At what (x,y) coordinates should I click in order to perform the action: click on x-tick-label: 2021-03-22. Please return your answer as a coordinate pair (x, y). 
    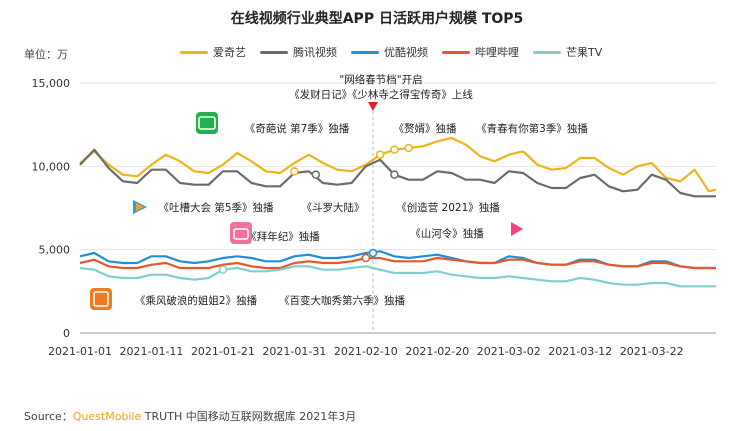
    Looking at the image, I should click on (652, 351).